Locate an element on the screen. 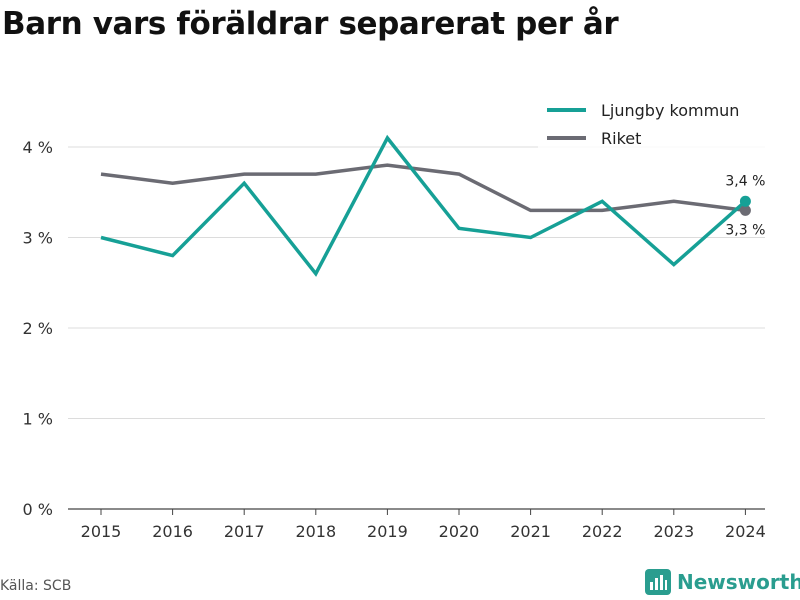  x-tick-label: 2021 is located at coordinates (530, 531).